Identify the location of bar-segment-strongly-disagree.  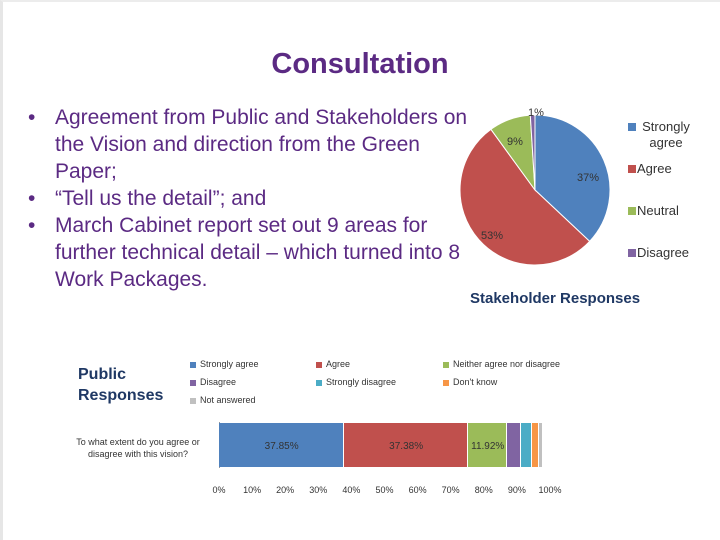
(526, 445).